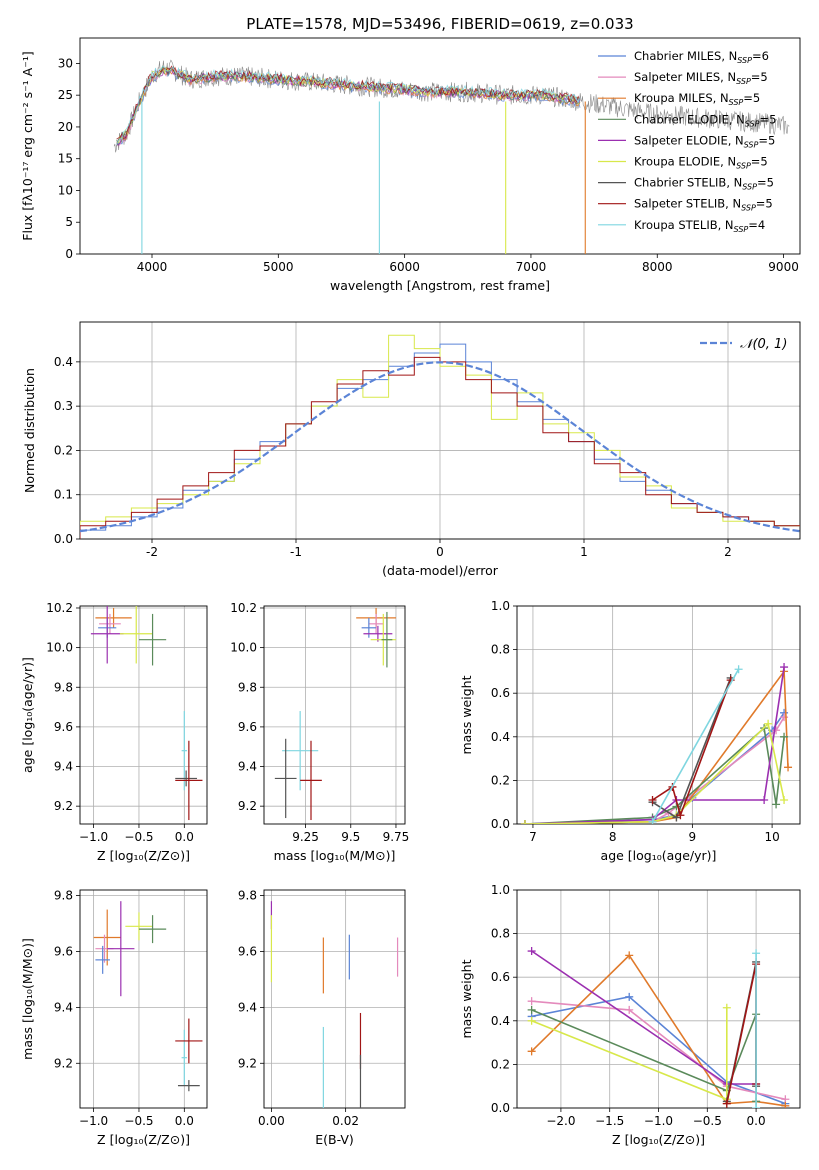 This screenshot has height=1170, width=819. Describe the element at coordinates (741, 1033) in the screenshot. I see `line-salpeter-stelib` at that location.